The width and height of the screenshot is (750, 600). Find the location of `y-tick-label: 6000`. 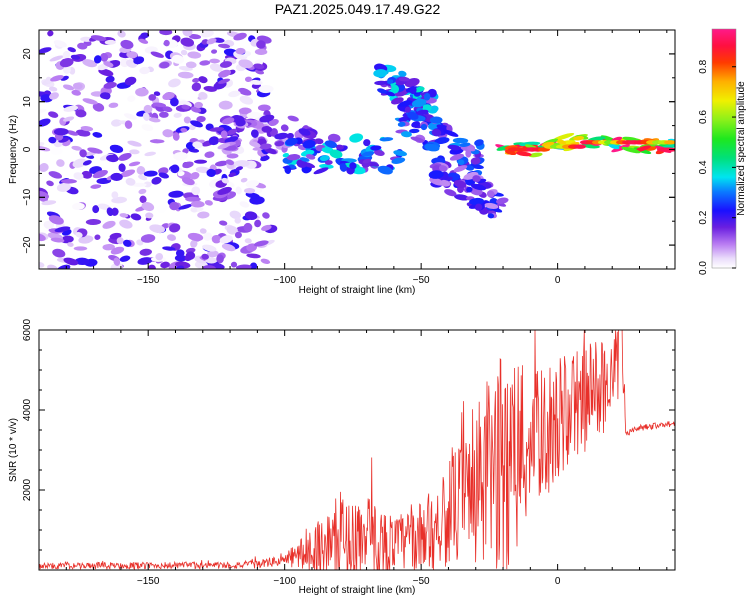

y-tick-label: 6000 is located at coordinates (27, 329).